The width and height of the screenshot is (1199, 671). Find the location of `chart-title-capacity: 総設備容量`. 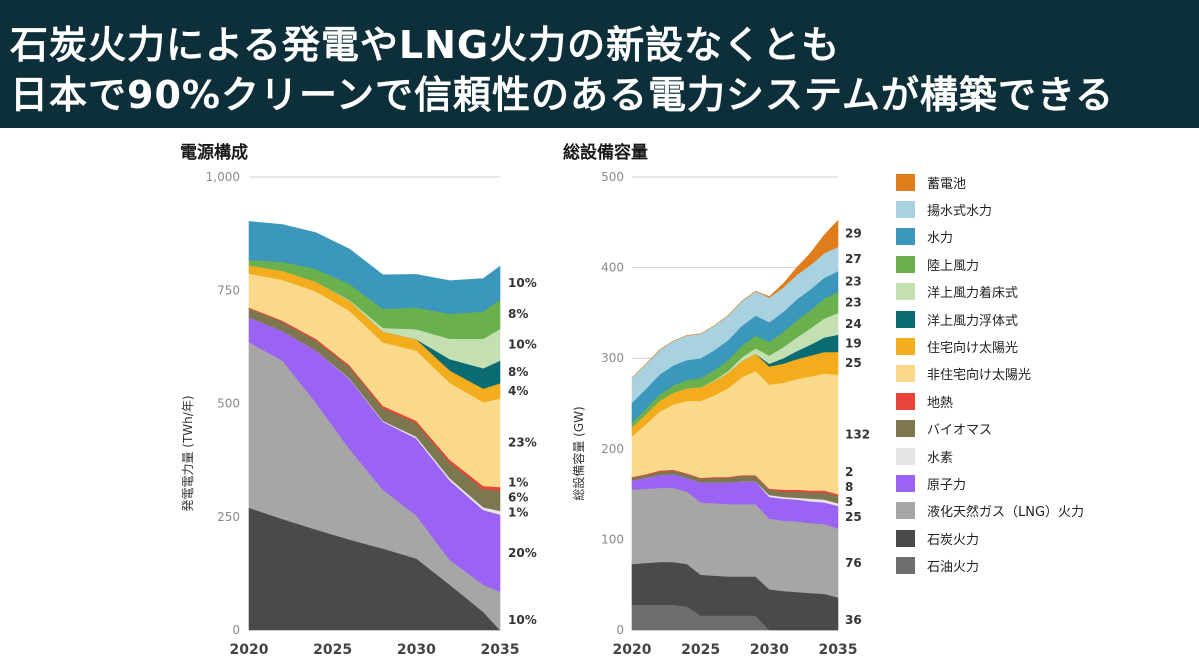

chart-title-capacity: 総設備容量 is located at coordinates (605, 153).